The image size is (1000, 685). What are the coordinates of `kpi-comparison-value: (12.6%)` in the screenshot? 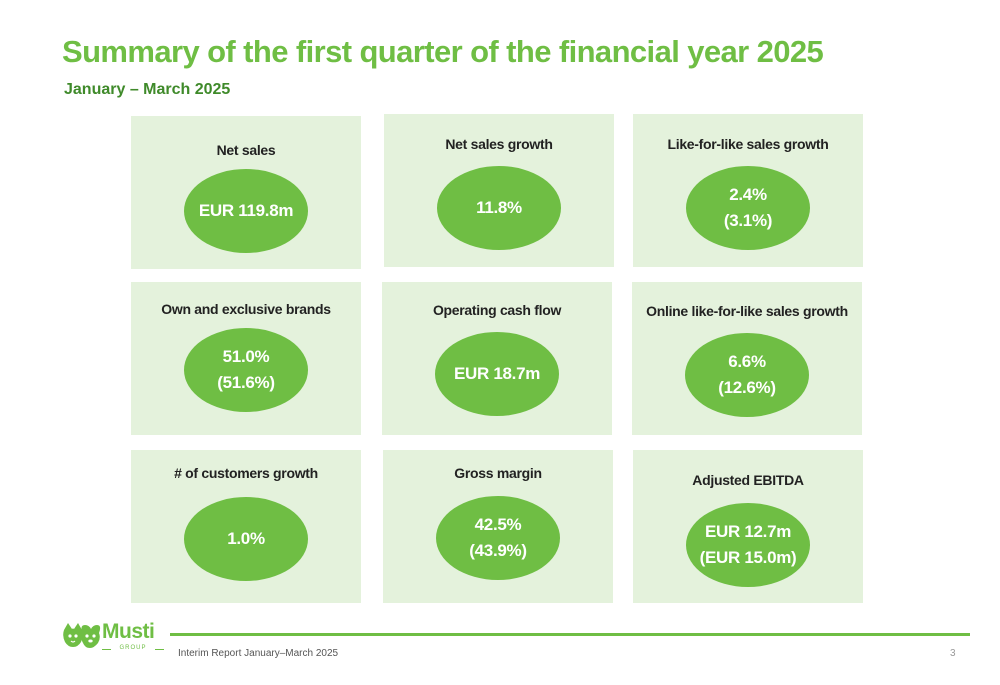 It's located at (747, 387).